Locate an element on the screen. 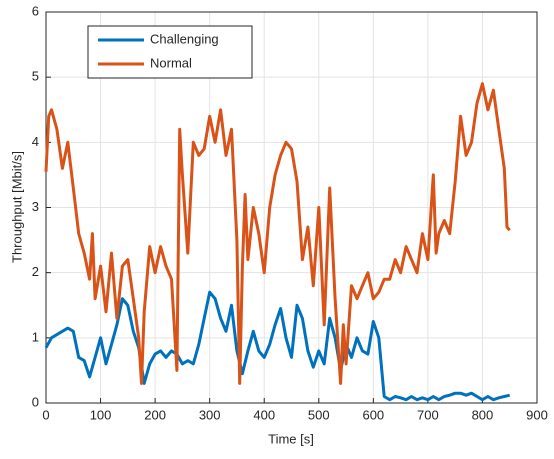 The height and width of the screenshot is (459, 554). x-tick-label: 0 is located at coordinates (45, 414).